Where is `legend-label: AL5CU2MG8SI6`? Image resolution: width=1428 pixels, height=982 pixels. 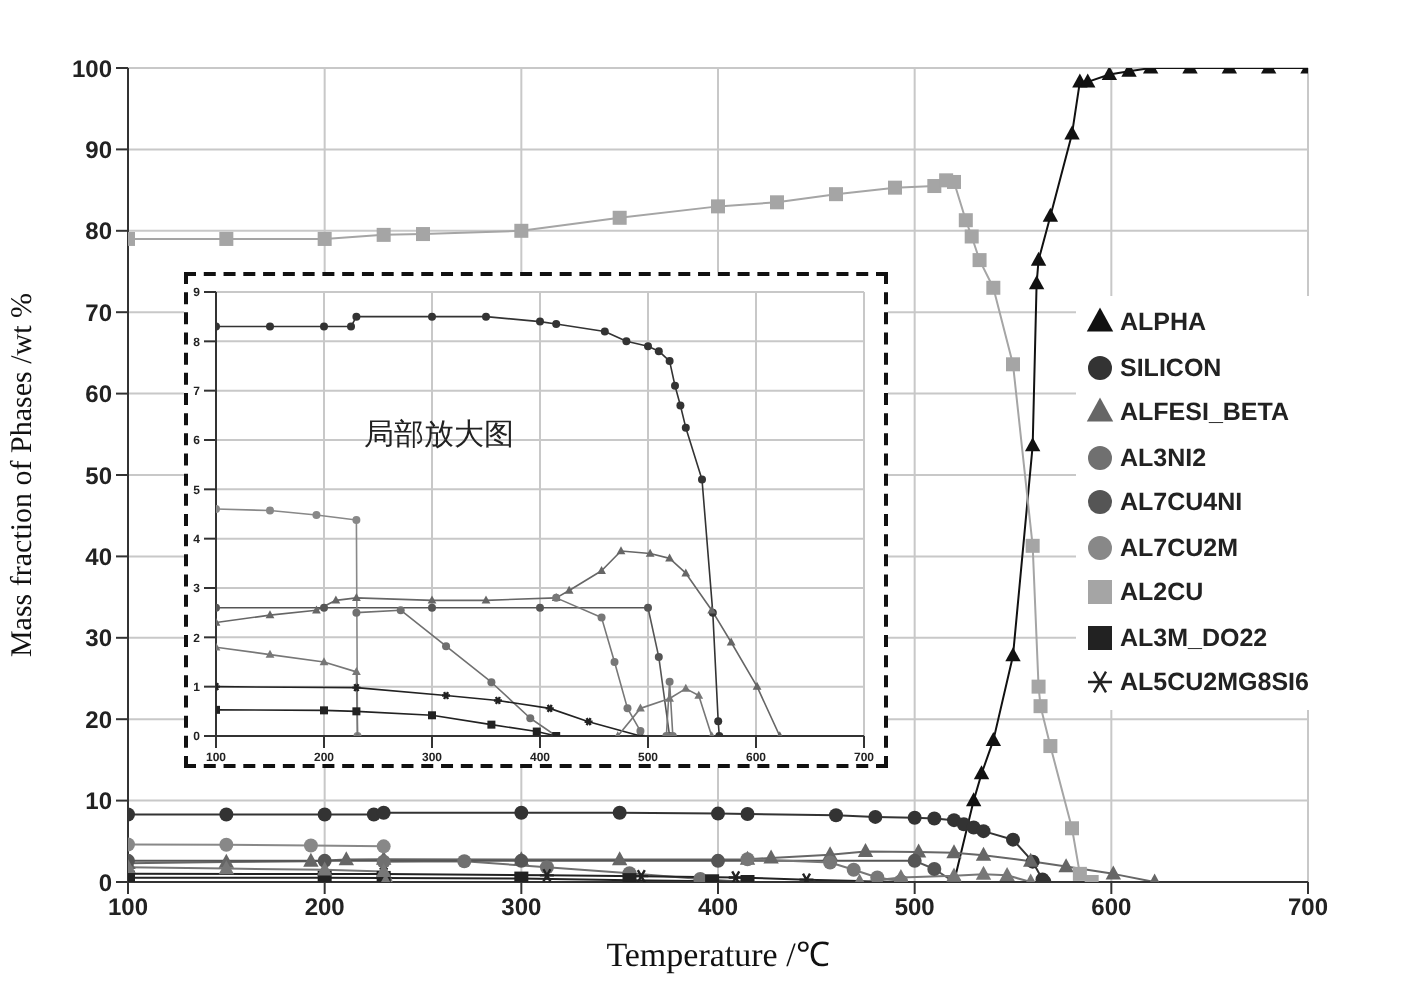 legend-label: AL5CU2MG8SI6 is located at coordinates (1214, 682).